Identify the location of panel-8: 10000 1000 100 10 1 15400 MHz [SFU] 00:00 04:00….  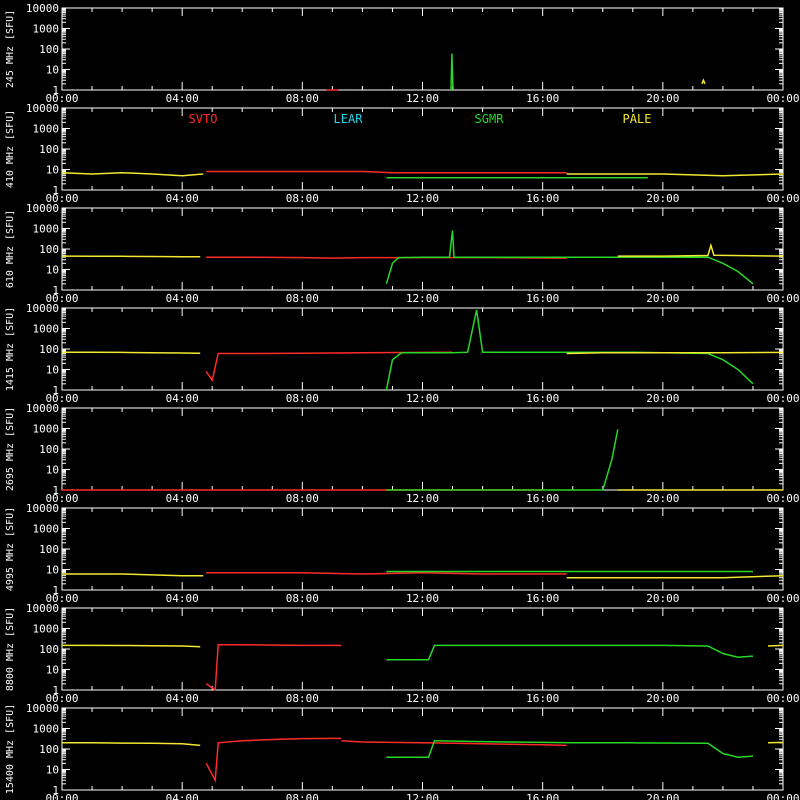
(402, 751).